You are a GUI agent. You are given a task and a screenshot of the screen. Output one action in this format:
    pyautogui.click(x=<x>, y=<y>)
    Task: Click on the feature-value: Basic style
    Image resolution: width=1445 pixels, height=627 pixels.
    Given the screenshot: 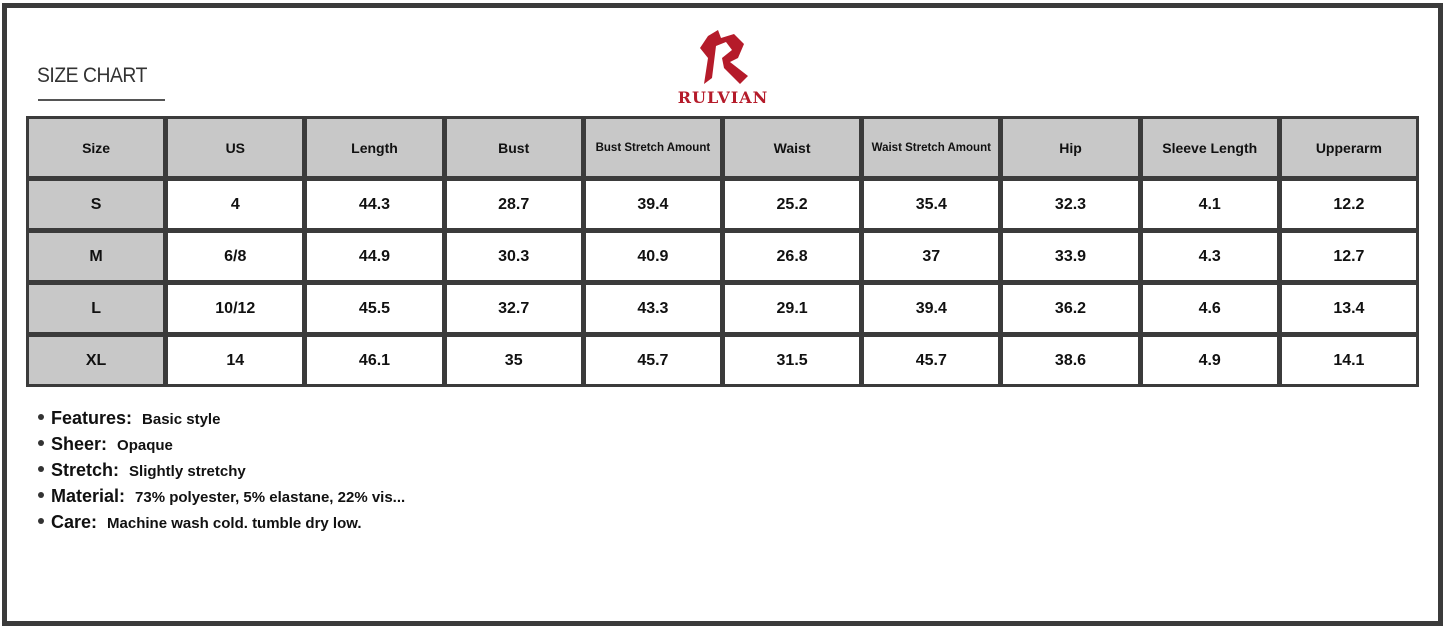 What is the action you would take?
    pyautogui.click(x=181, y=419)
    